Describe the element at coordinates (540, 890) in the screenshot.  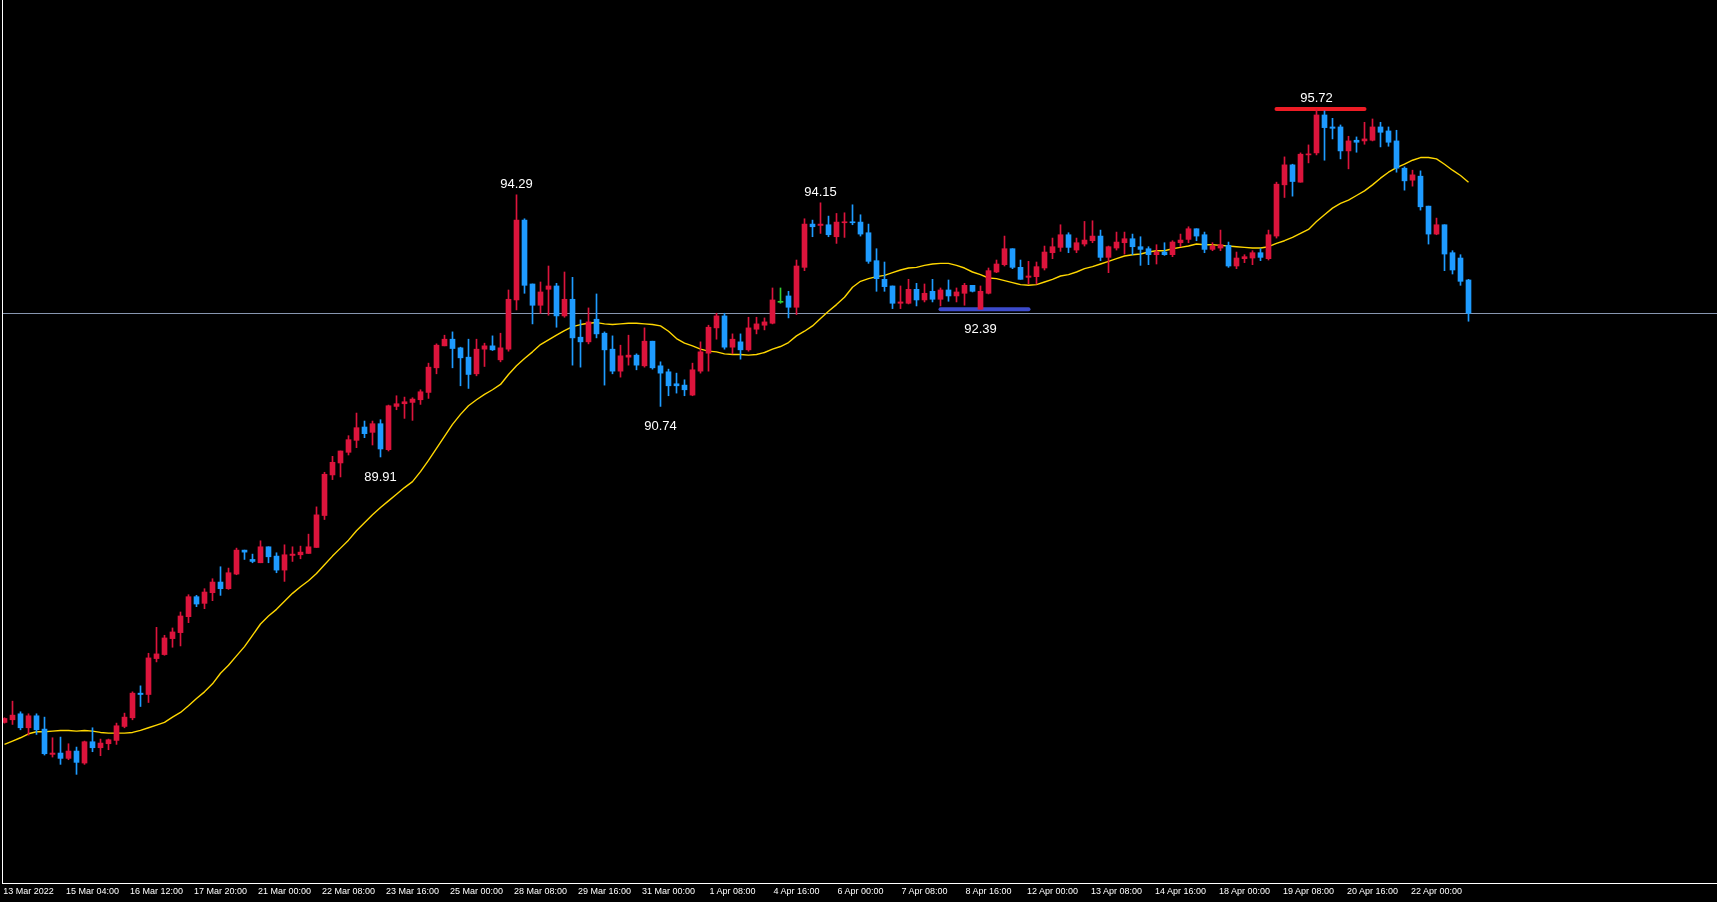
I see `x-tick-label: 28 Mar 08:00` at that location.